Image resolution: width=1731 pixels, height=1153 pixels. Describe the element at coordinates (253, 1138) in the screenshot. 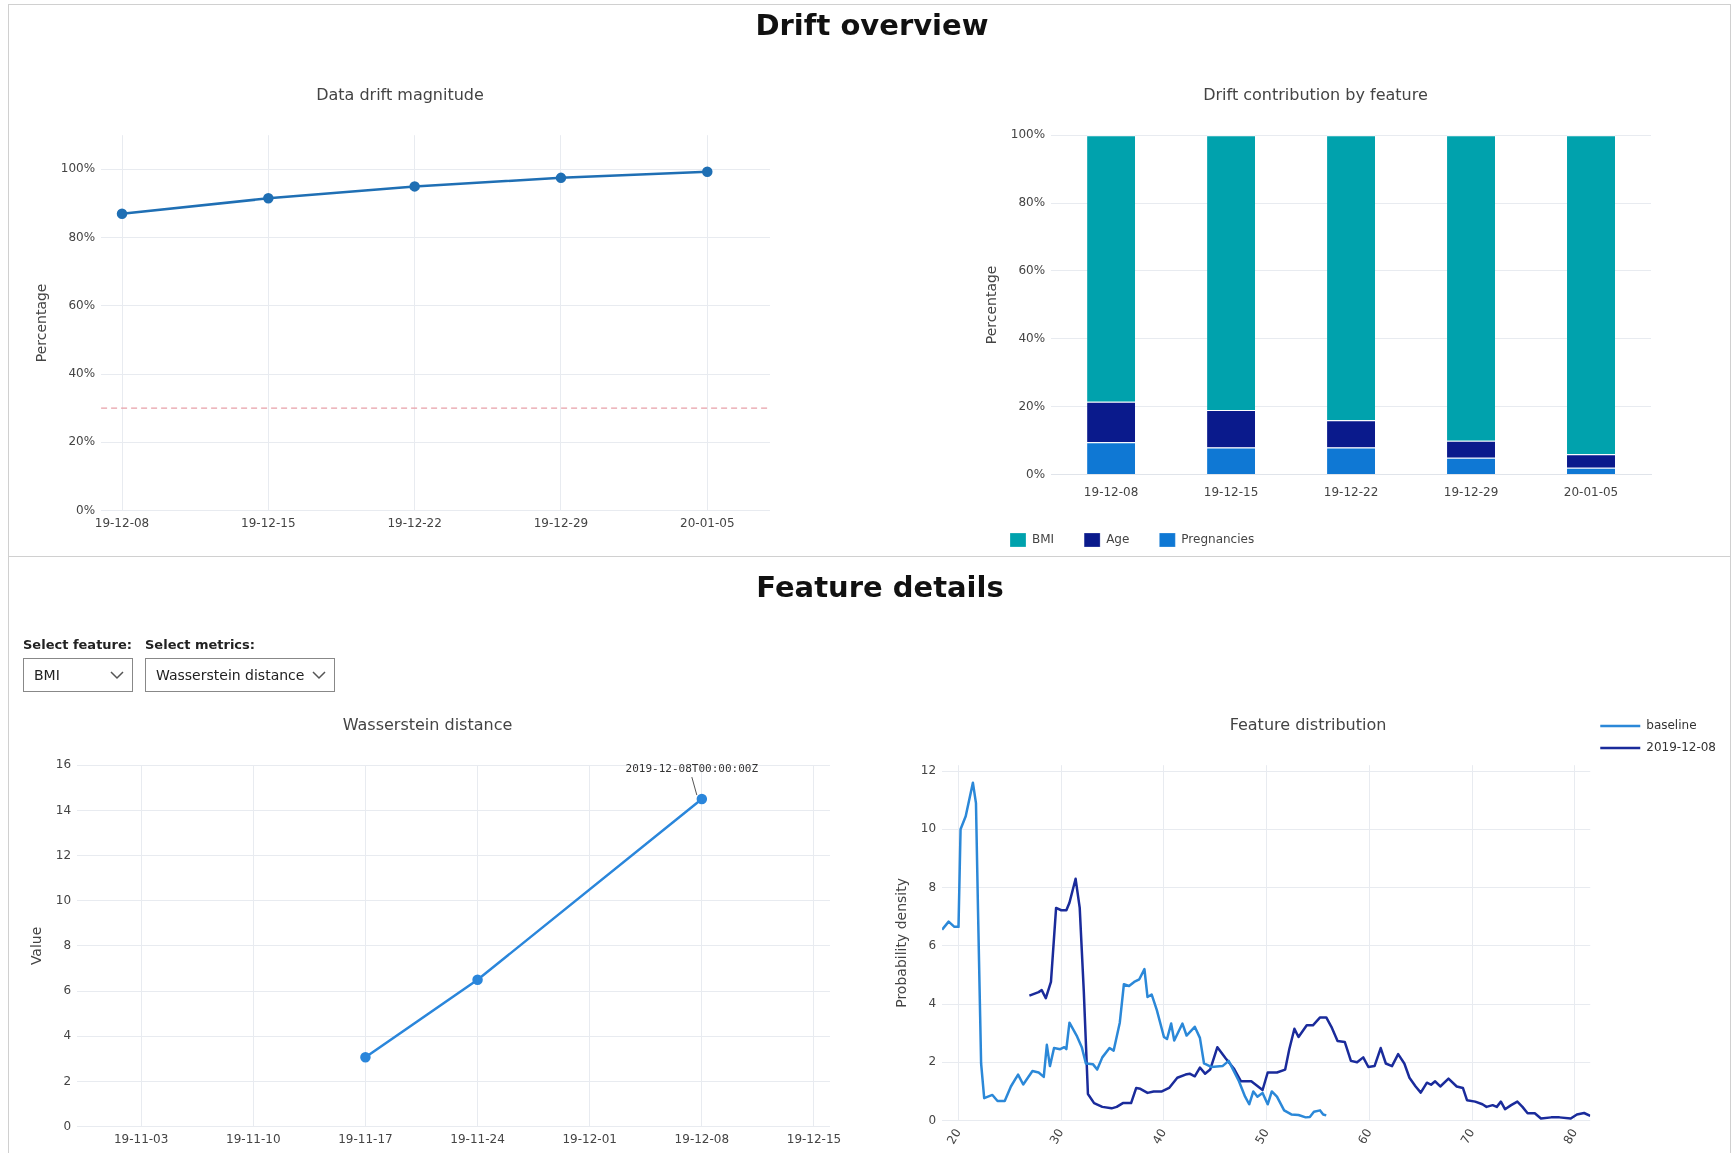

I see `x-tick-label: 19-11-10` at that location.